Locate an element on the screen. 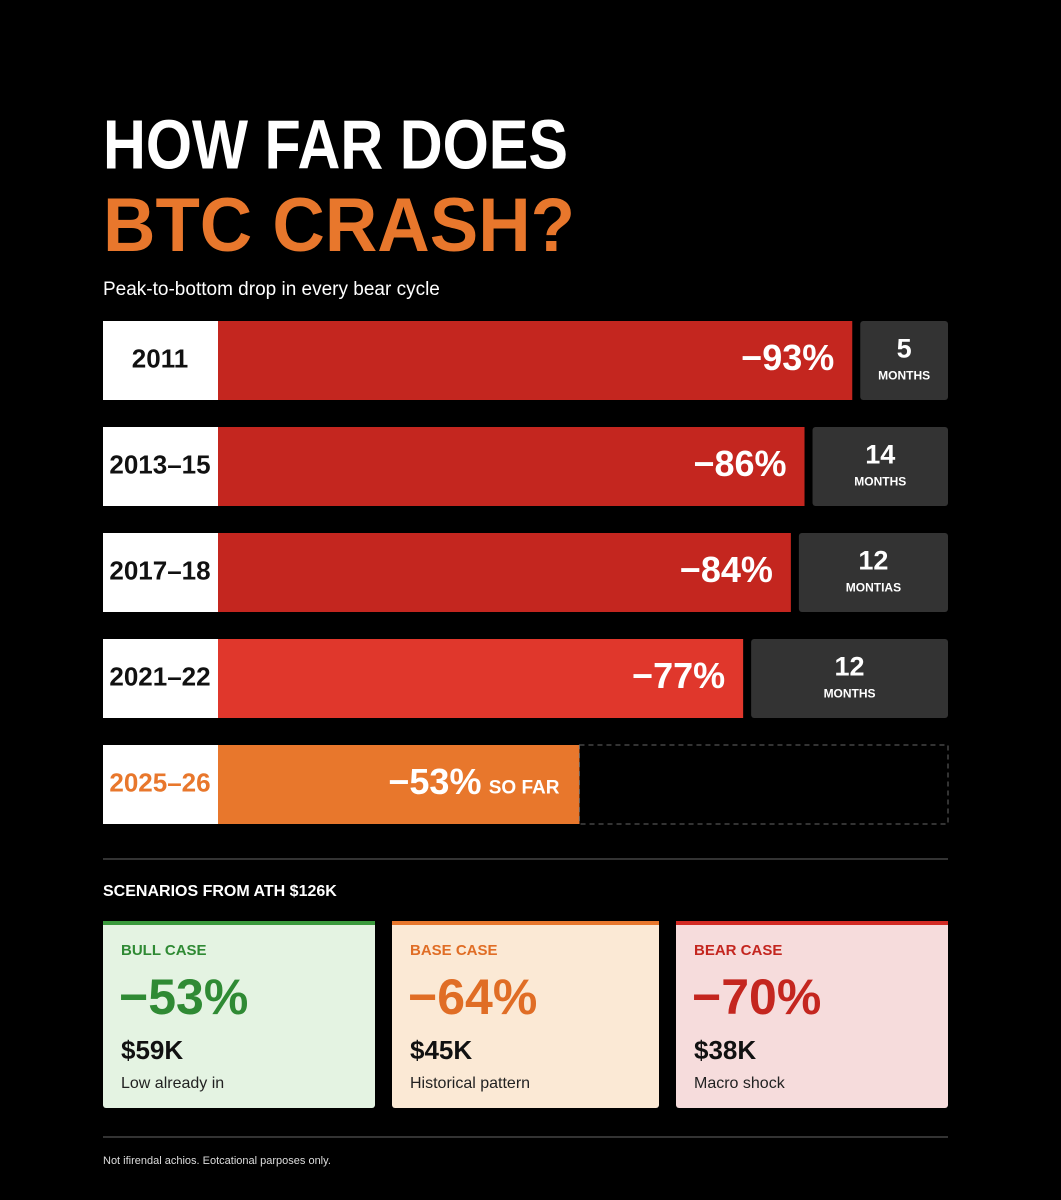 This screenshot has width=1061, height=1200. remaining-box is located at coordinates (763, 784).